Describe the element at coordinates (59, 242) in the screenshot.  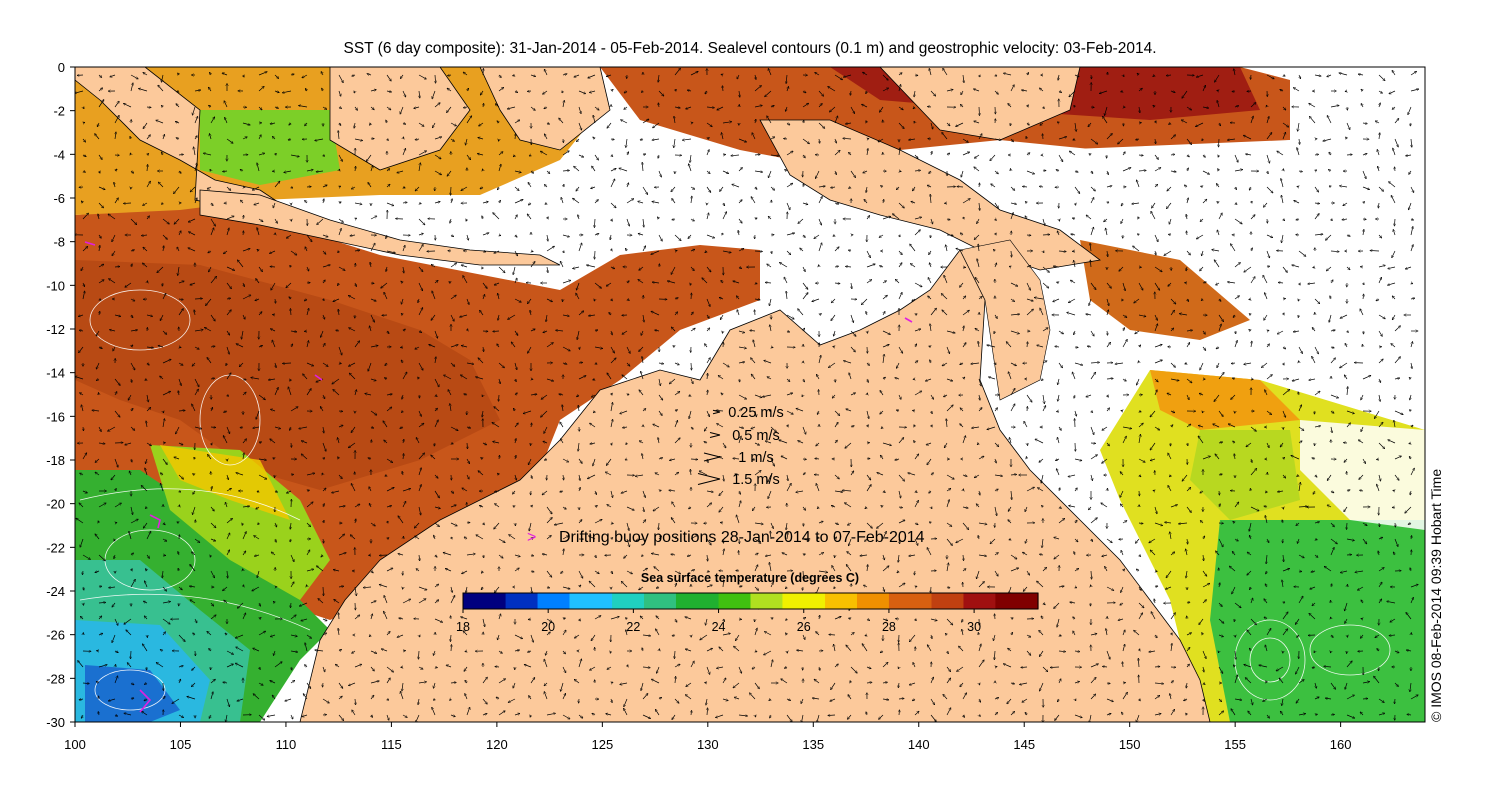
I see `y-tick-label: -8` at that location.